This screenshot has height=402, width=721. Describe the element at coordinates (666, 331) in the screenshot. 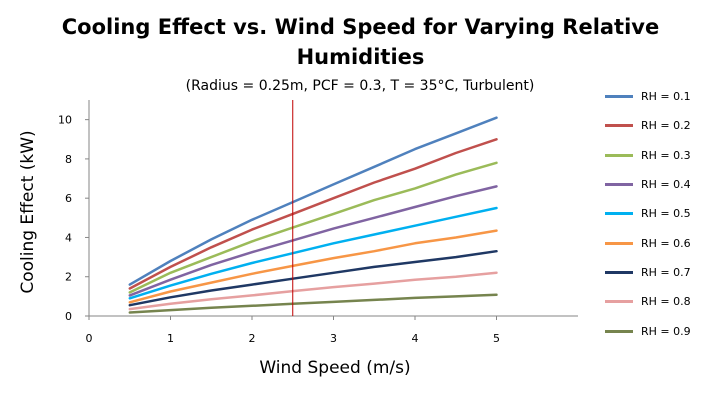

I see `legend-label: RH = 0.9` at that location.